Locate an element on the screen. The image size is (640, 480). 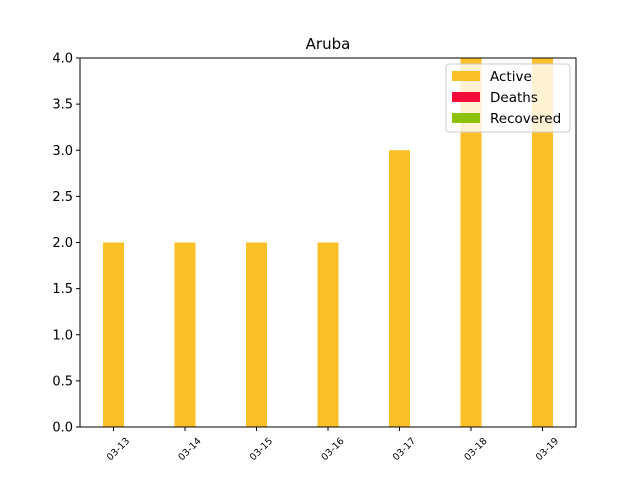
y-tick-label: 0.0 is located at coordinates (62, 428).